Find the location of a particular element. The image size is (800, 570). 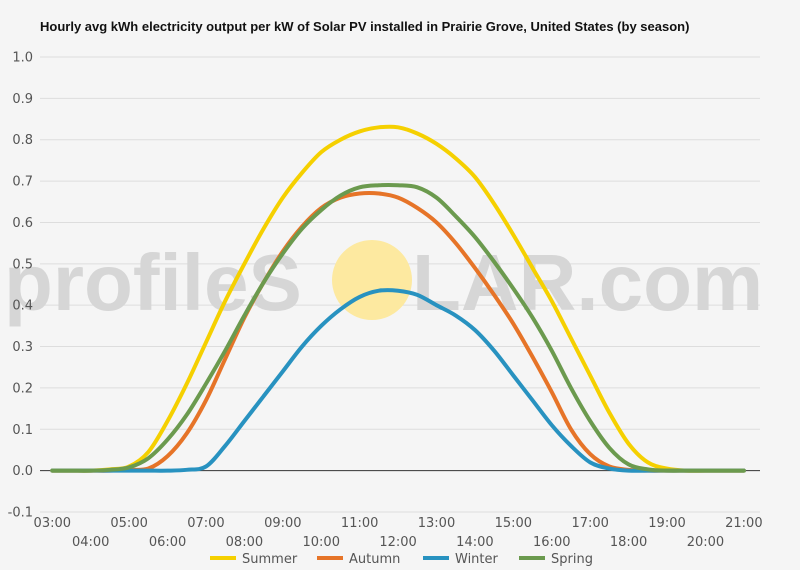

x-tick-label: 21:00 is located at coordinates (743, 523).